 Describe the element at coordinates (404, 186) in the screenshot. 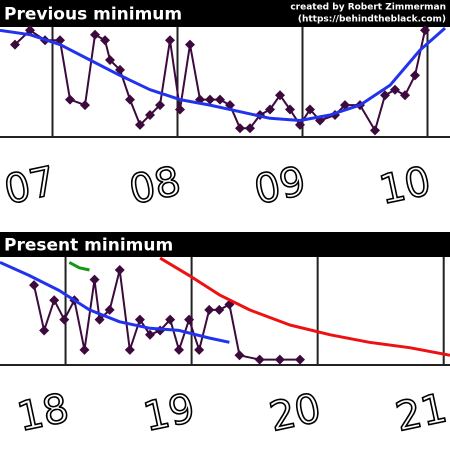

I see `x-tick-label: 10` at that location.